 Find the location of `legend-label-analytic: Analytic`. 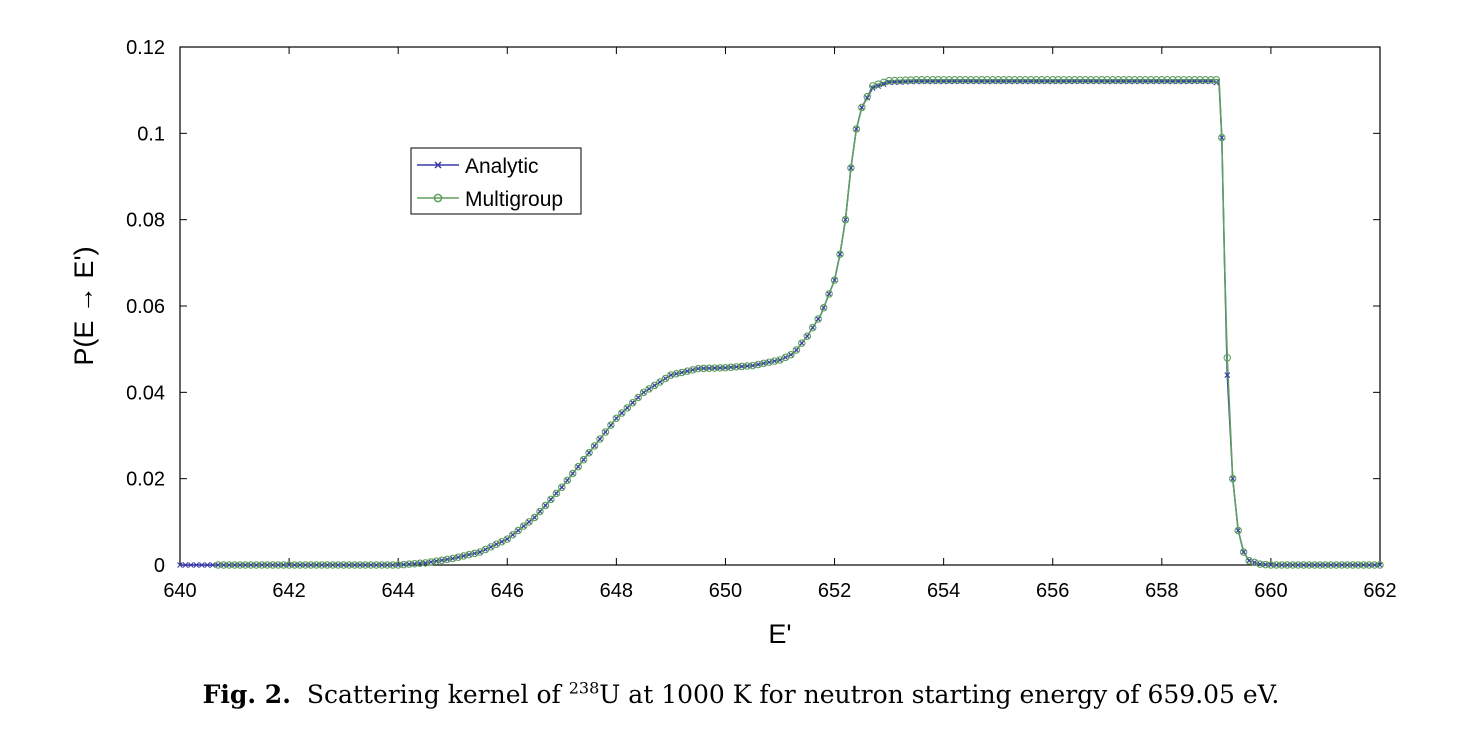

legend-label-analytic: Analytic is located at coordinates (502, 166).